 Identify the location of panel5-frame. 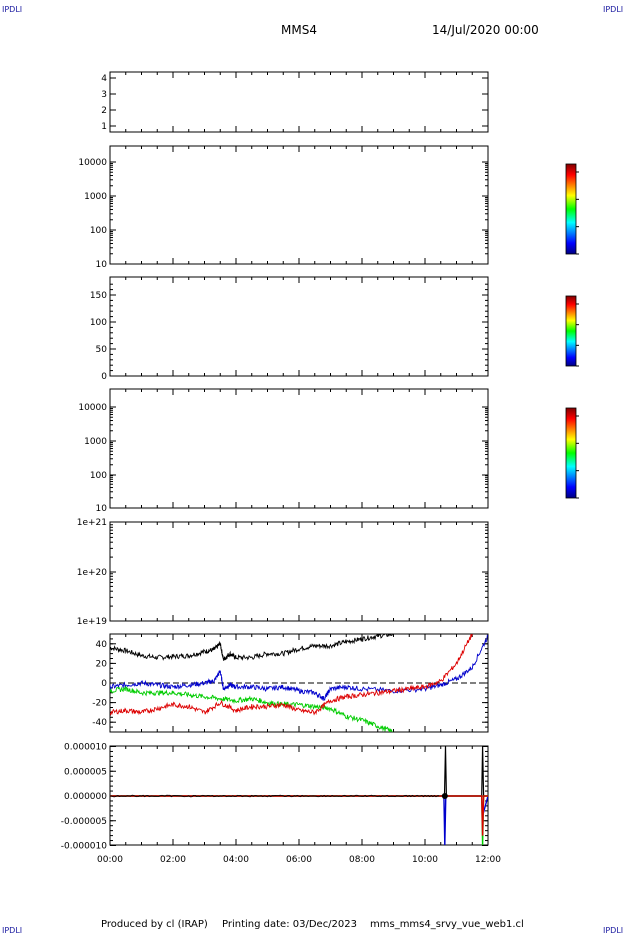
(299, 571).